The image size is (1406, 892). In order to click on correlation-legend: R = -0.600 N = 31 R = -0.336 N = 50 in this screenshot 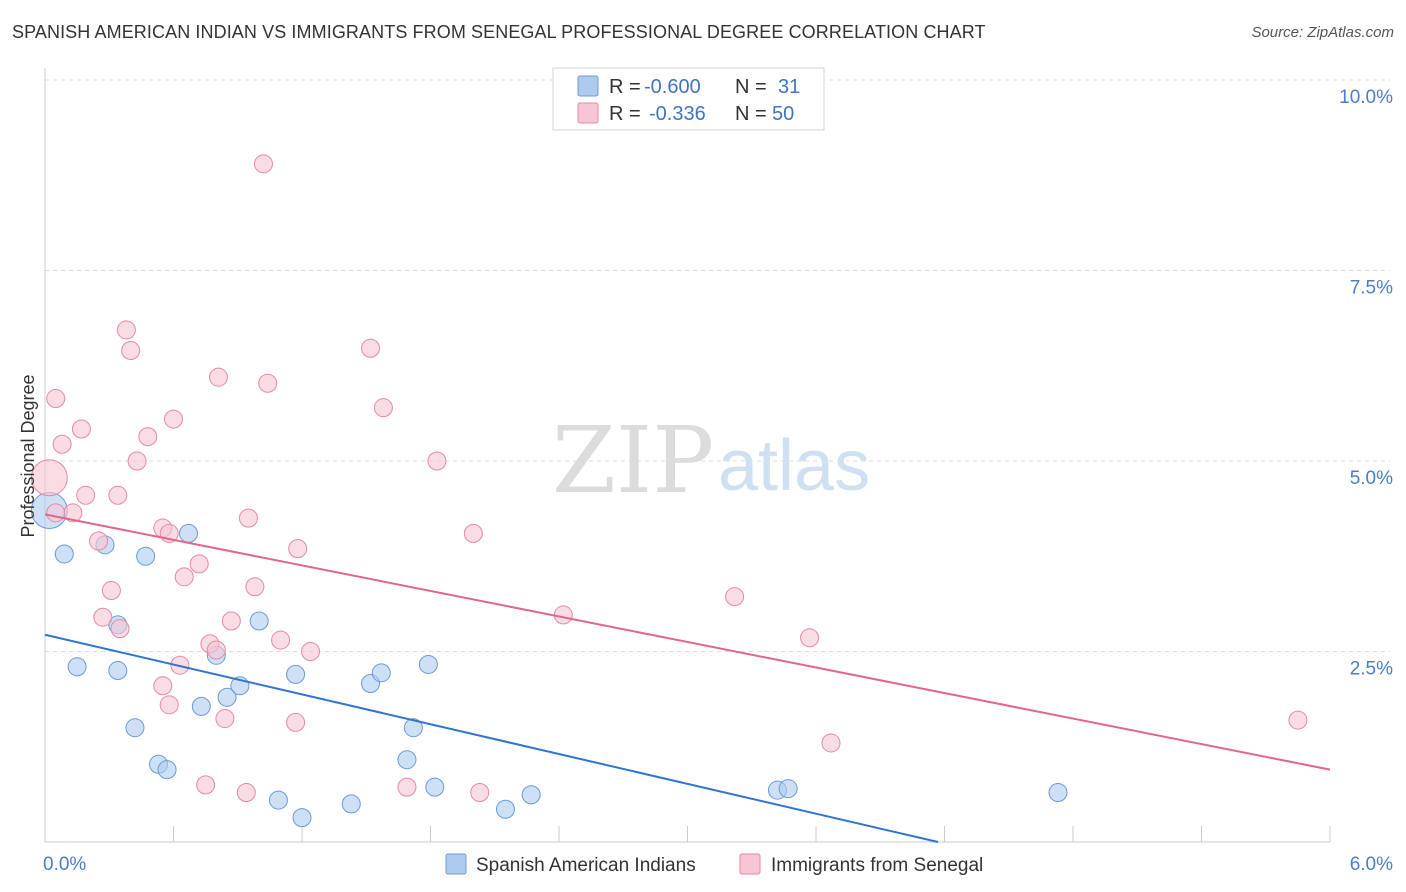, I will do `click(688, 99)`.